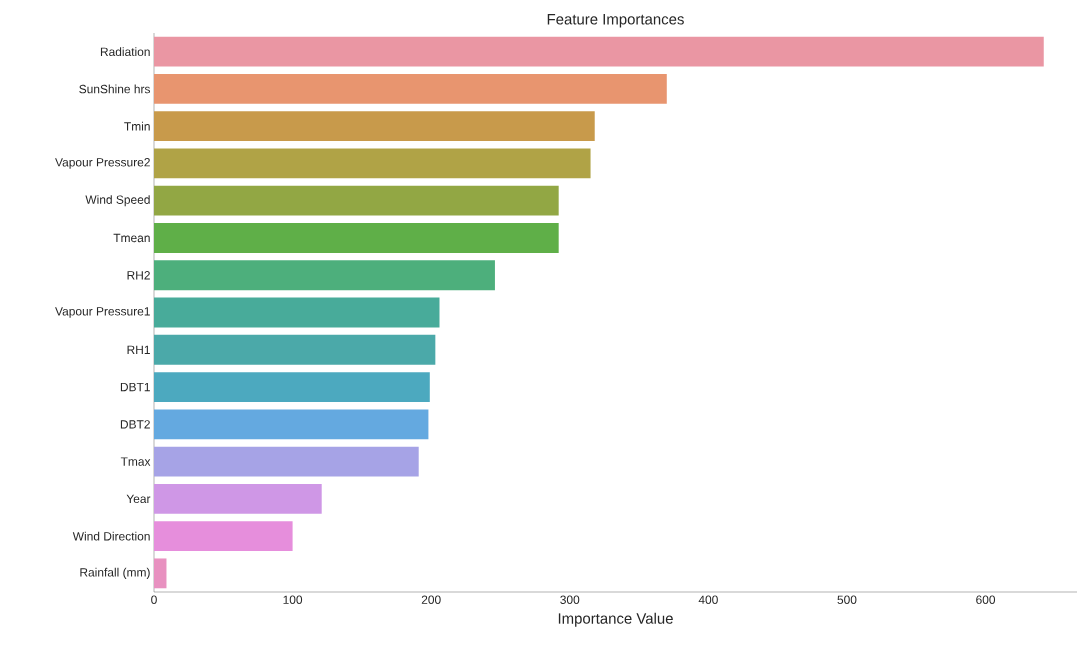  Describe the element at coordinates (847, 599) in the screenshot. I see `x-tick-label: 500` at that location.